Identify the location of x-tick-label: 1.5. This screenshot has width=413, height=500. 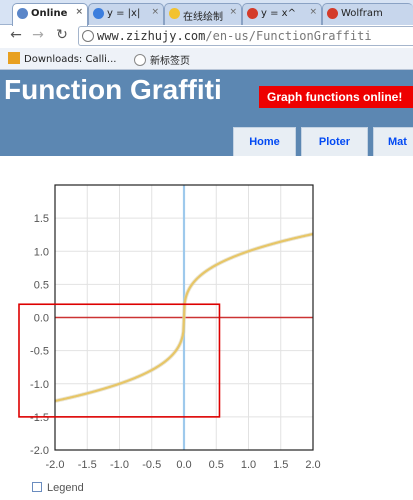
(280, 465).